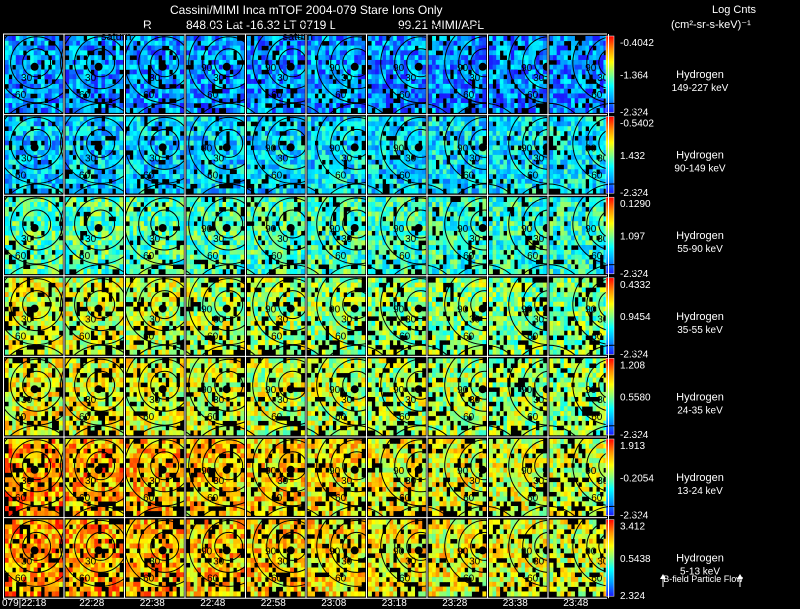 The height and width of the screenshot is (609, 800). Describe the element at coordinates (226, 147) in the screenshot. I see `saturn-disk` at that location.